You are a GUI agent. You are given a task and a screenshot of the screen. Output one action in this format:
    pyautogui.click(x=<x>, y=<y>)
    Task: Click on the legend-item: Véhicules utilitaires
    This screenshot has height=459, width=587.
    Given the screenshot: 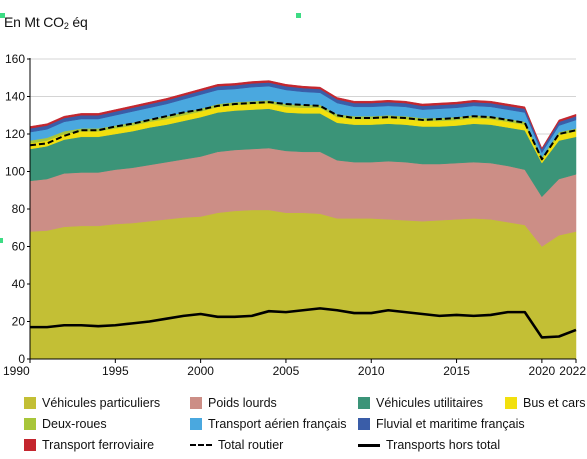 What is the action you would take?
    pyautogui.click(x=420, y=403)
    